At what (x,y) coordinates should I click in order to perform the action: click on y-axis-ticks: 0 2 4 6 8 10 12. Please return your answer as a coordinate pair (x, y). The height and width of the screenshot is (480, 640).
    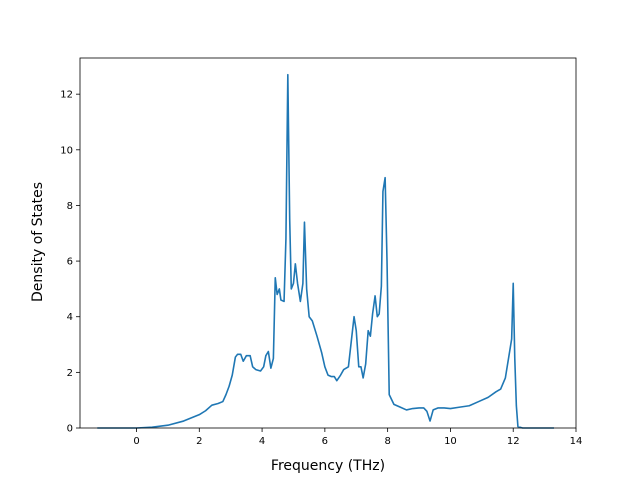
    Looking at the image, I should click on (70, 262).